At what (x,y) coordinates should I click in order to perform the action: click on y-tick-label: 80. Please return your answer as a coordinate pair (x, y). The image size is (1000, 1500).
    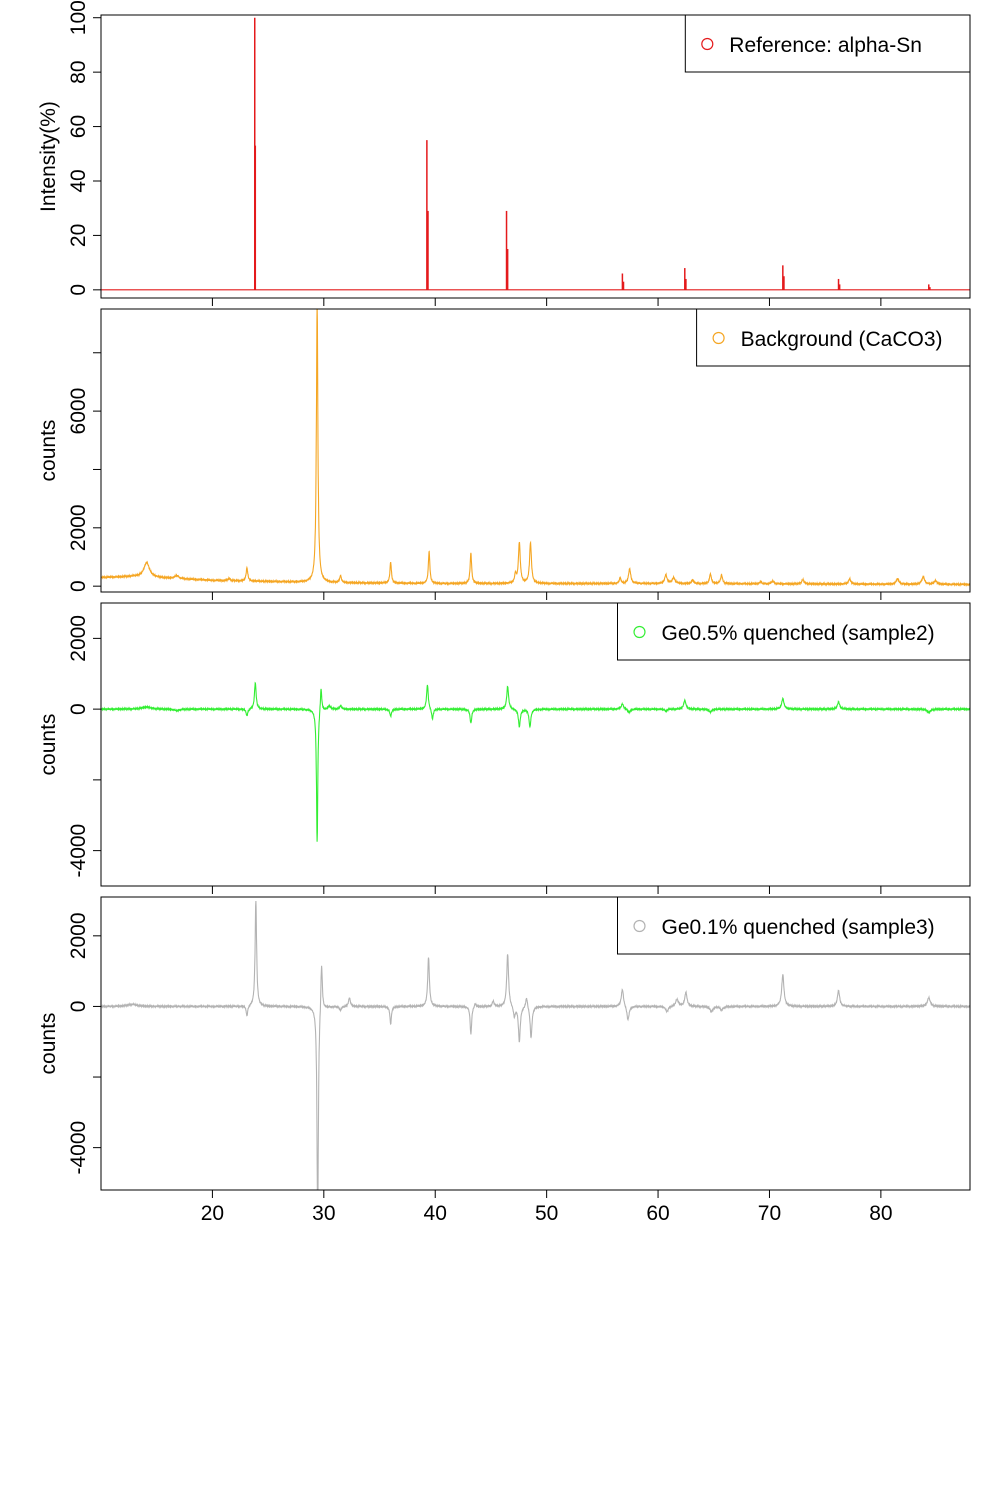
    Looking at the image, I should click on (78, 71).